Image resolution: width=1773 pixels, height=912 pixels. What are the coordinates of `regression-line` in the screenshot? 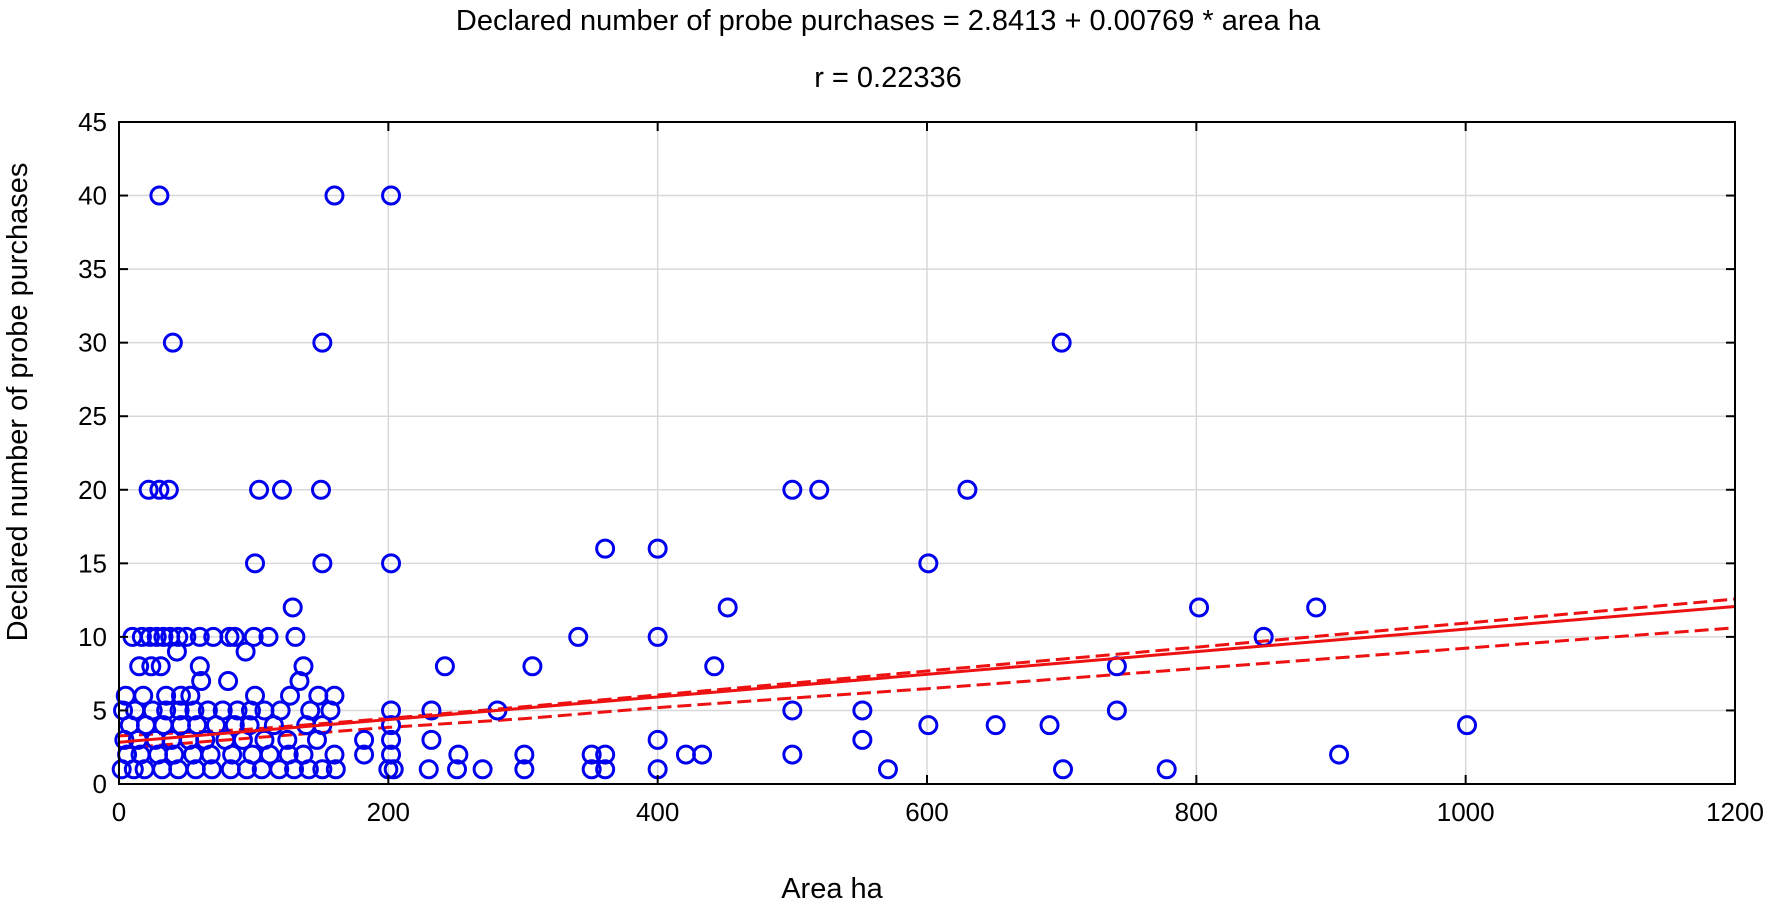 It's located at (927, 674).